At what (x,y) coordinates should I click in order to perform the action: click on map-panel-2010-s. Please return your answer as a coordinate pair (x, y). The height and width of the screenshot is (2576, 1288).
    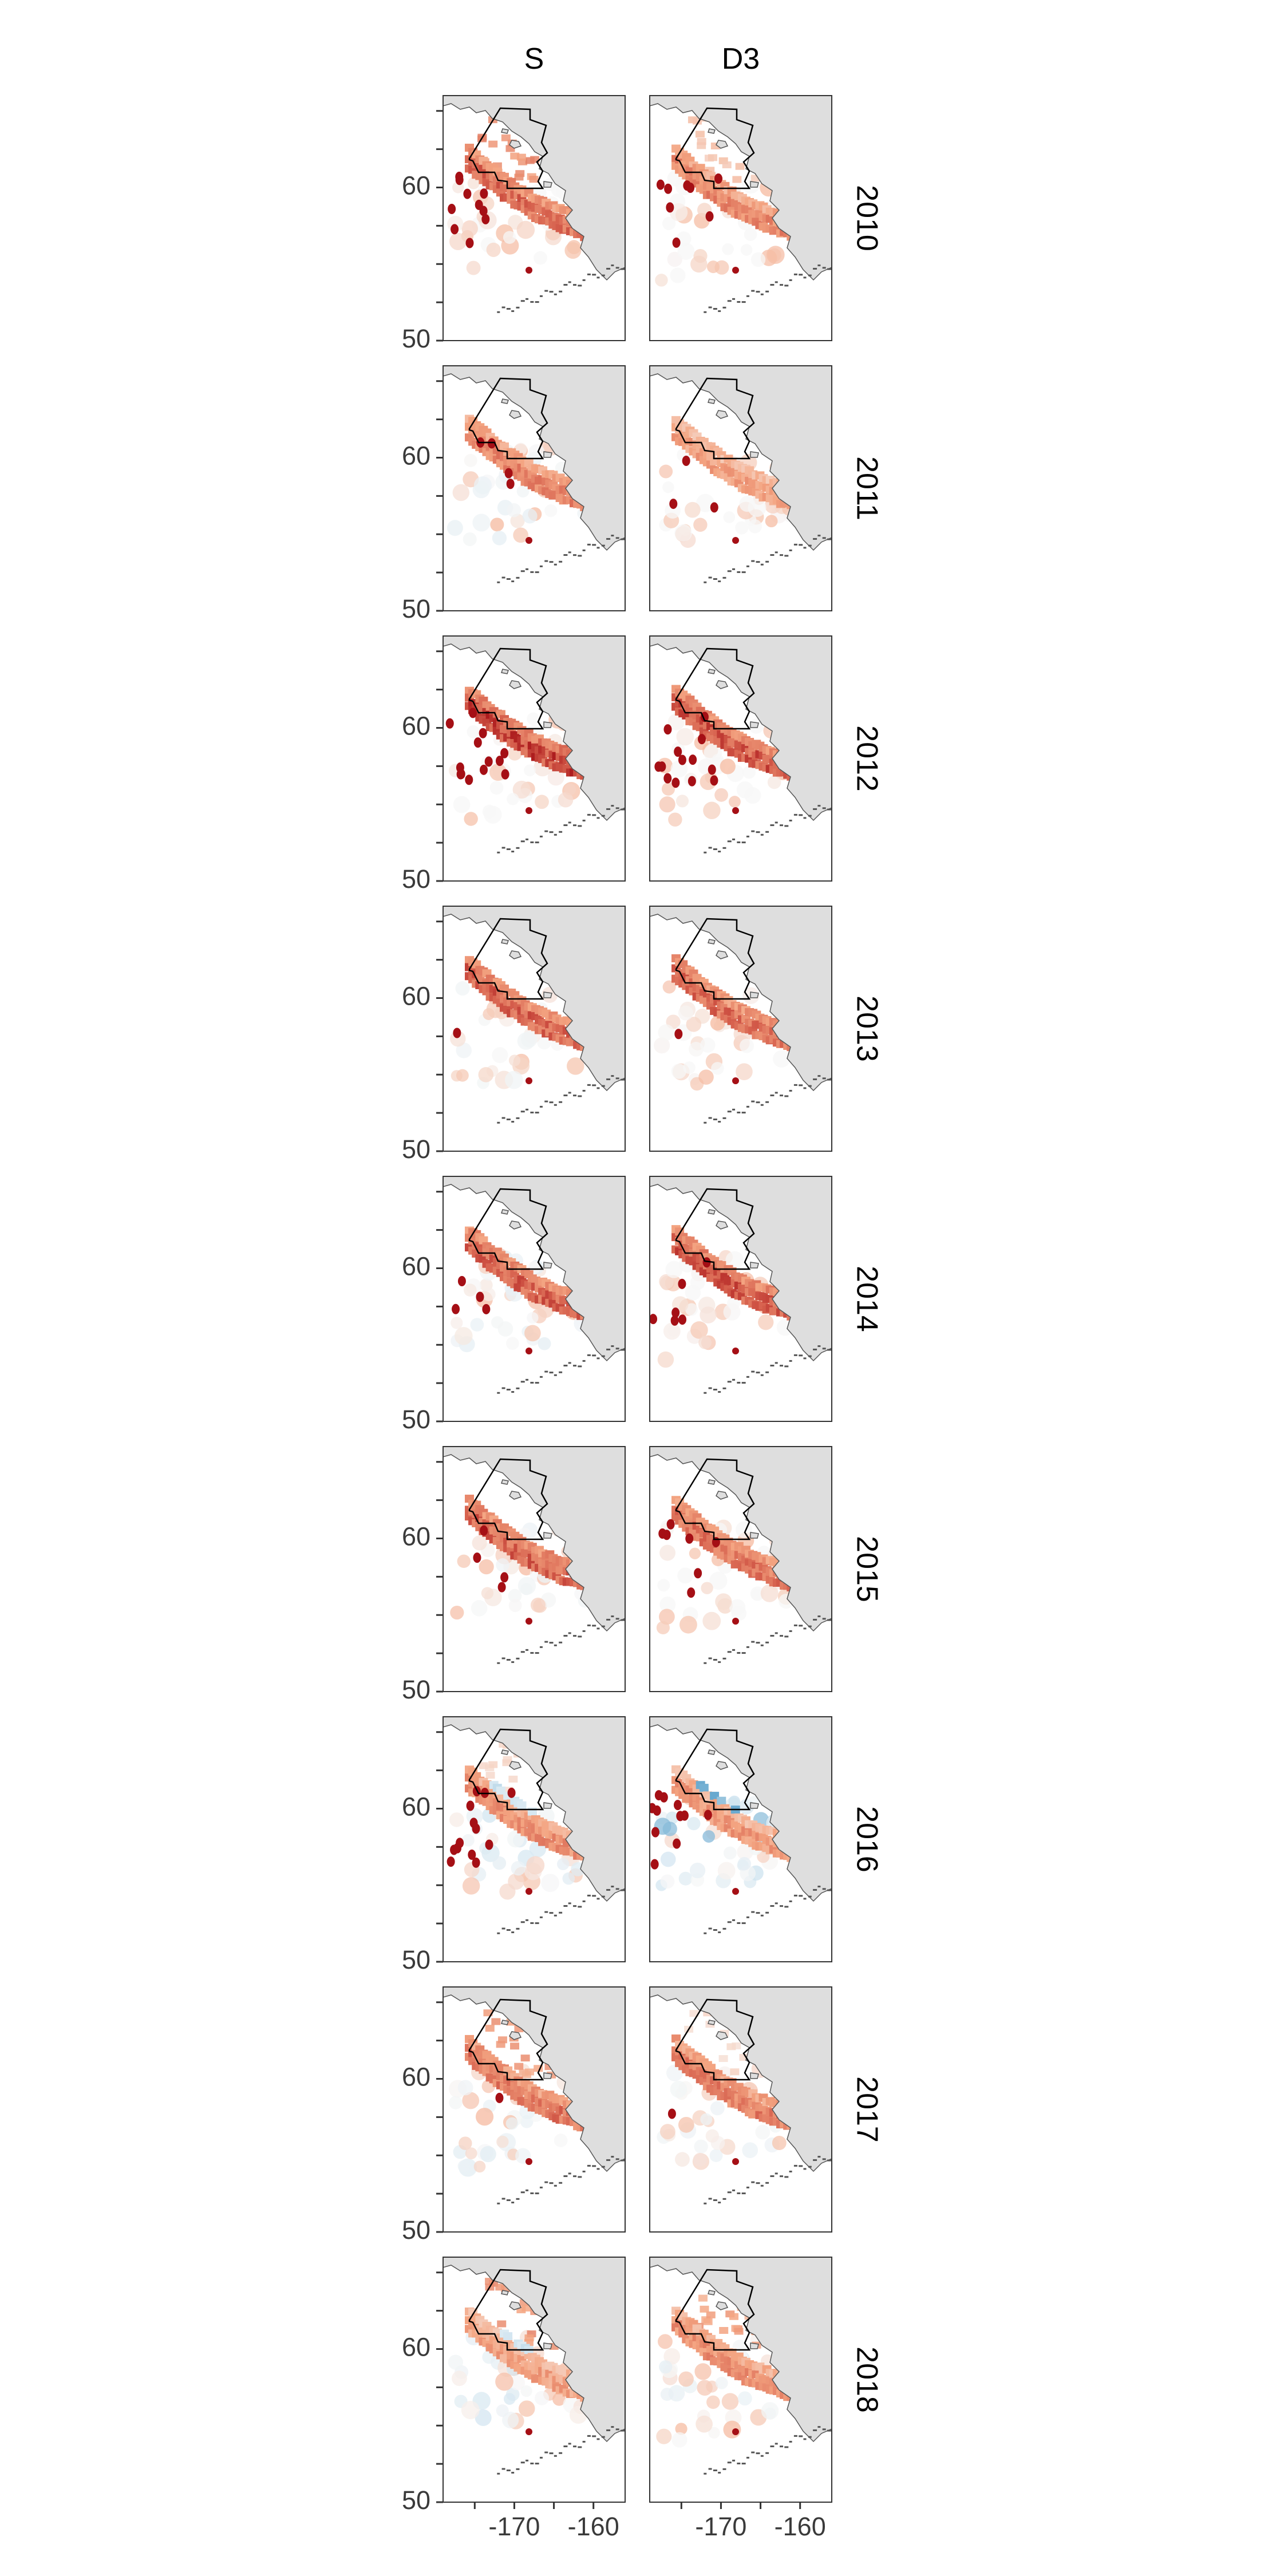
    Looking at the image, I should click on (534, 218).